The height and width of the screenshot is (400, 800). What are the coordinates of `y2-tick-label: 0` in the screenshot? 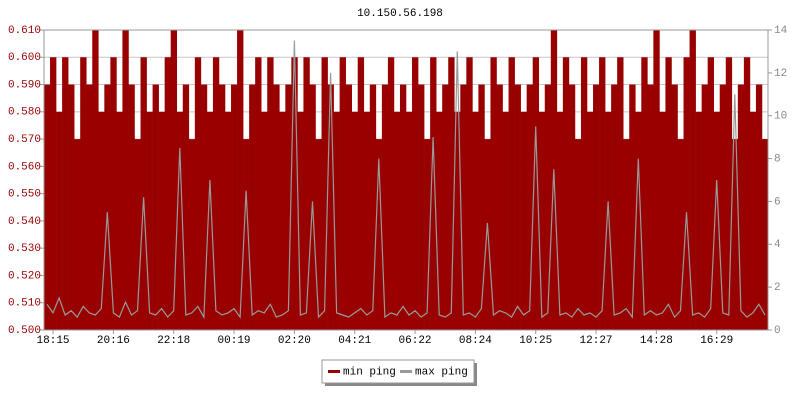 It's located at (777, 331).